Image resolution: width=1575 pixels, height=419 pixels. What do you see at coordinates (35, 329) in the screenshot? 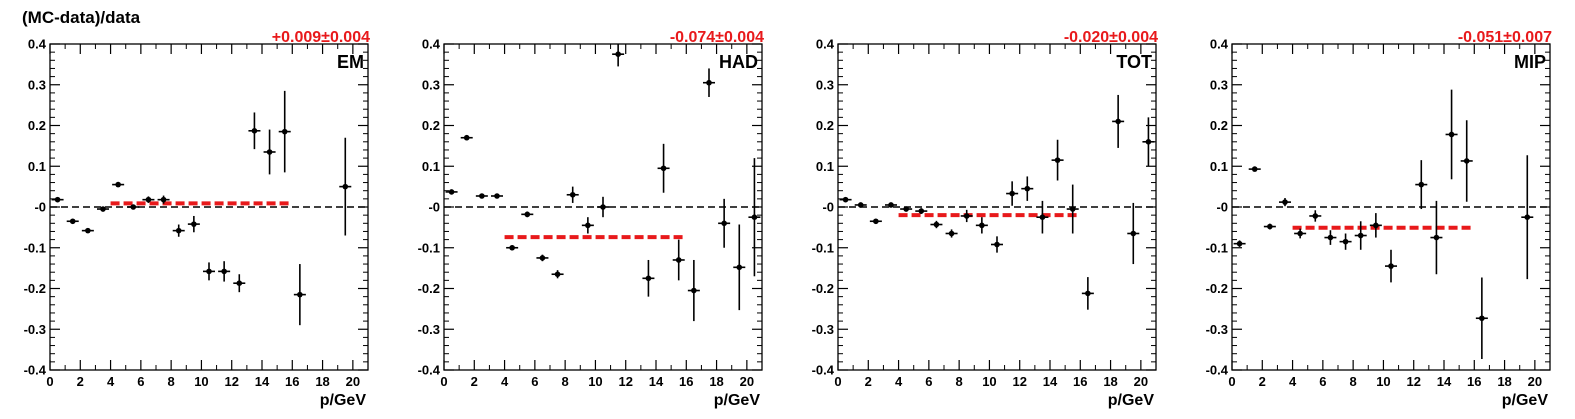
I see `y-tick-label: -0.3` at bounding box center [35, 329].